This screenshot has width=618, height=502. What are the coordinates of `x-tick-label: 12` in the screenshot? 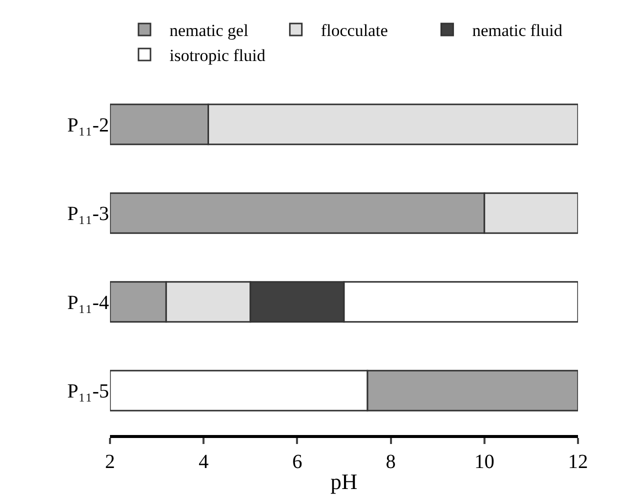 It's located at (578, 462).